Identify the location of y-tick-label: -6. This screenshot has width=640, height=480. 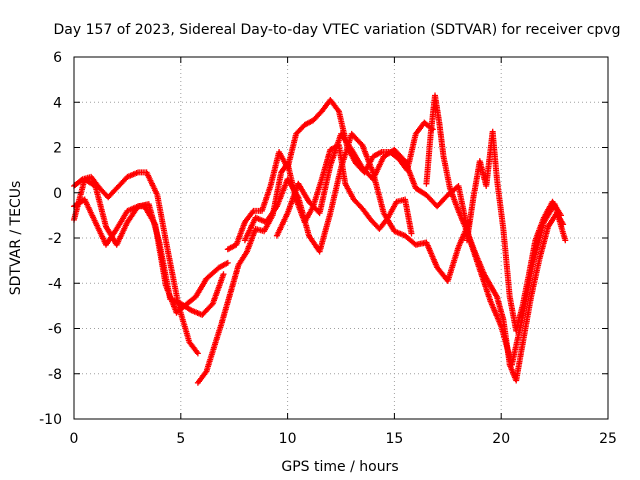
(55, 330).